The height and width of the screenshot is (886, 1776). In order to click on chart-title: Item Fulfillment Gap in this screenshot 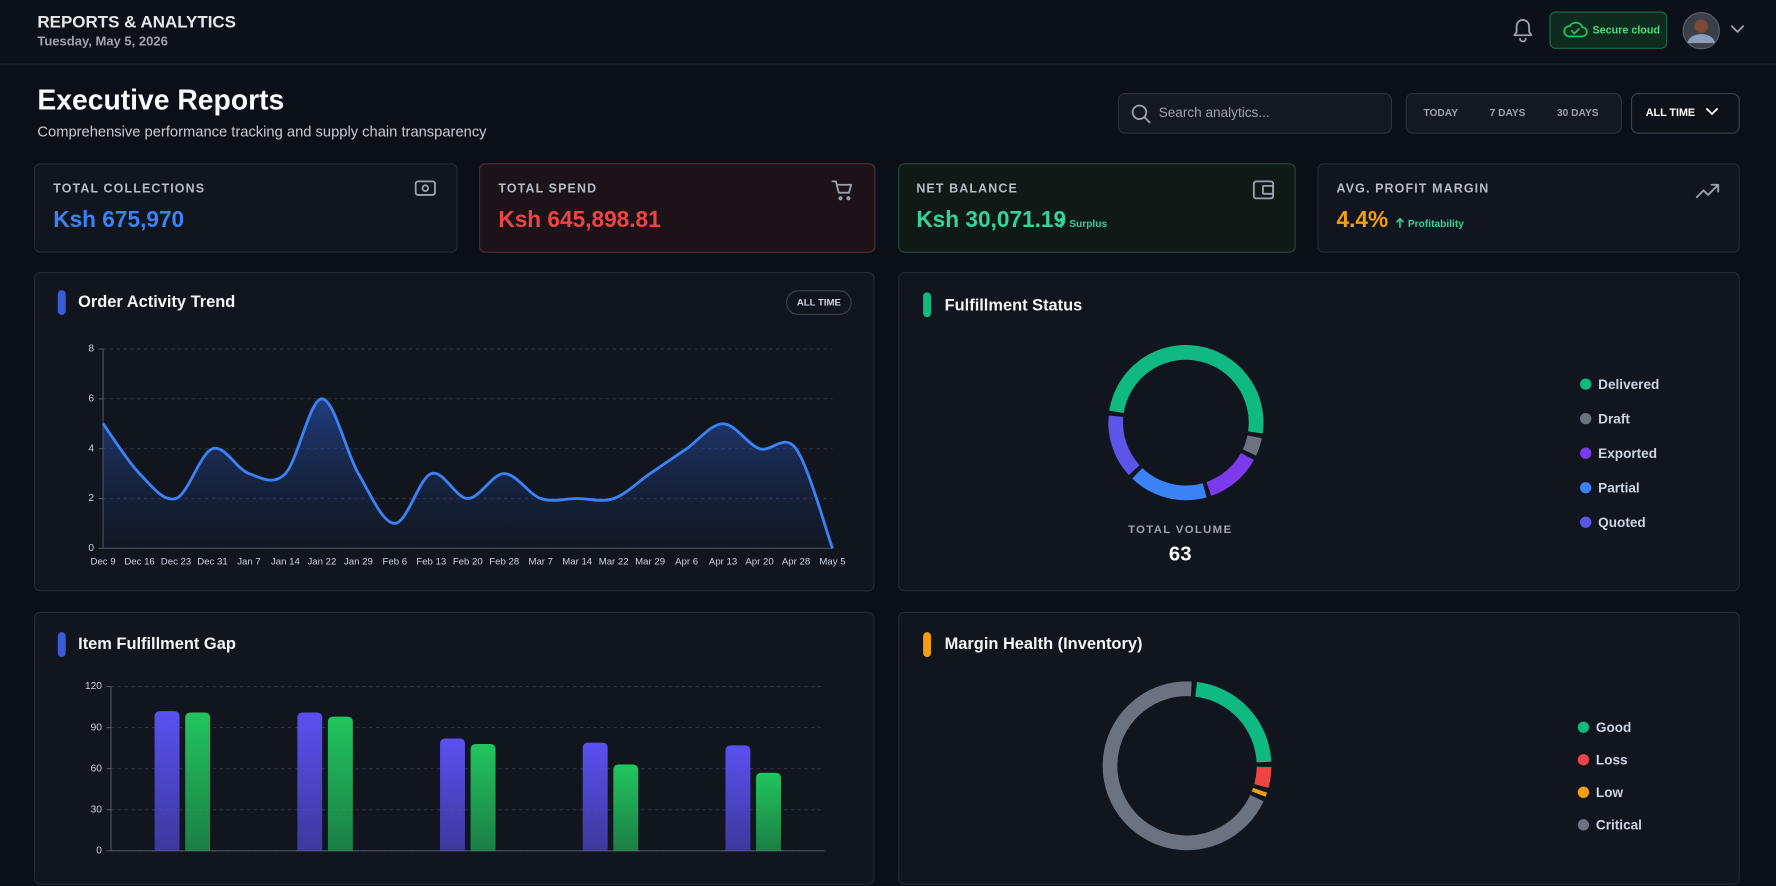, I will do `click(157, 644)`.